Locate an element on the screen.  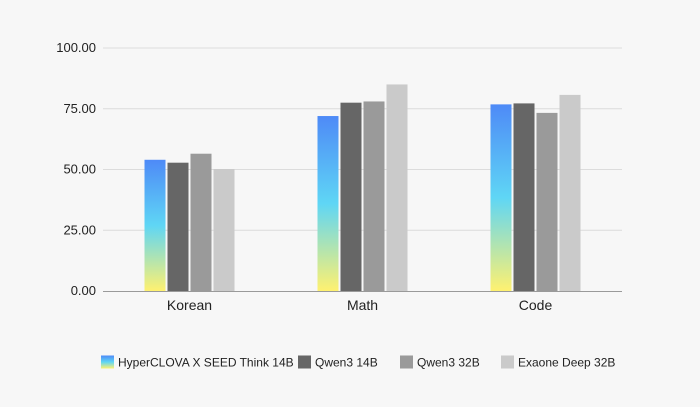
x-axis-categories: Korean Math Code is located at coordinates (360, 305).